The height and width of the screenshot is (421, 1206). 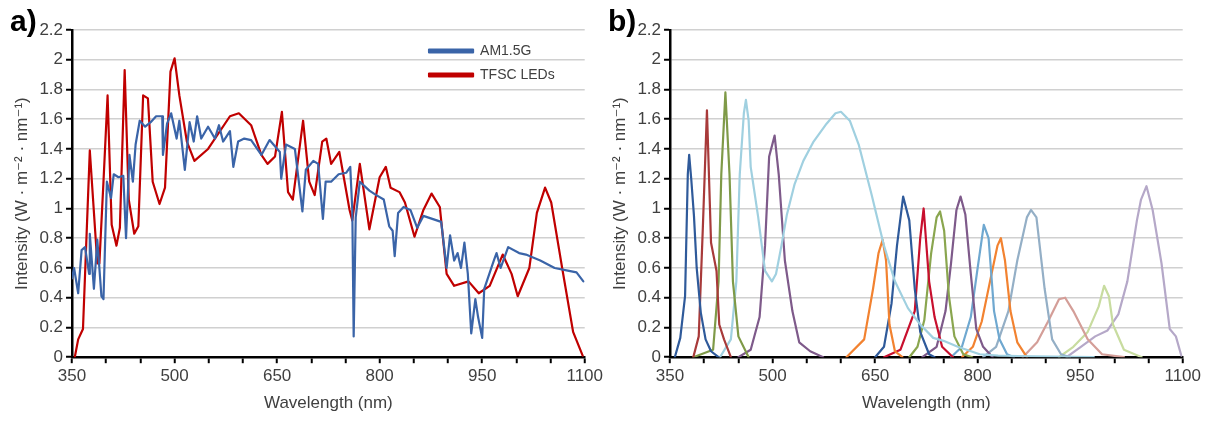 I want to click on chart-title: b), so click(x=622, y=21).